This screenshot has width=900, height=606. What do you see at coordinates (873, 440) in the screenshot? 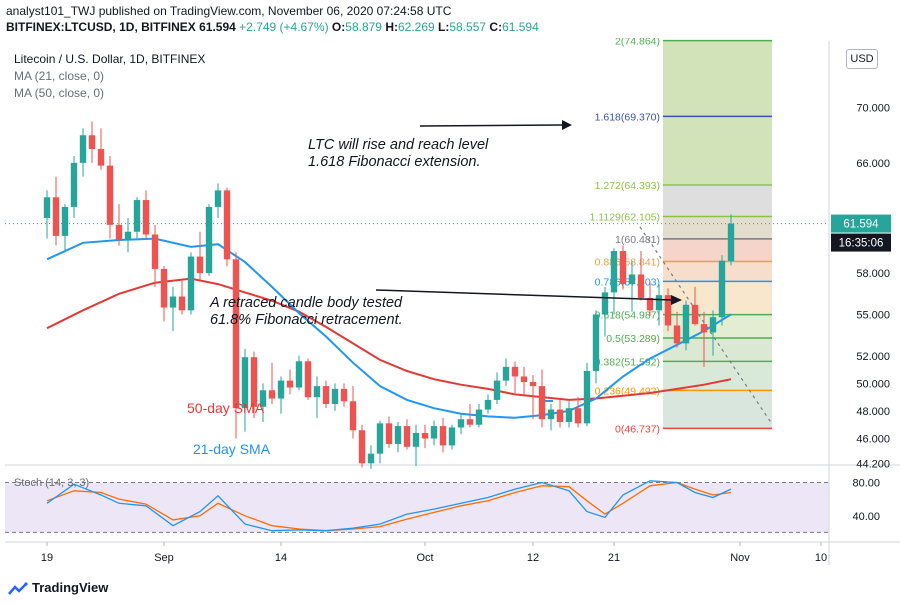
I see `price-tick-label: 46.000` at bounding box center [873, 440].